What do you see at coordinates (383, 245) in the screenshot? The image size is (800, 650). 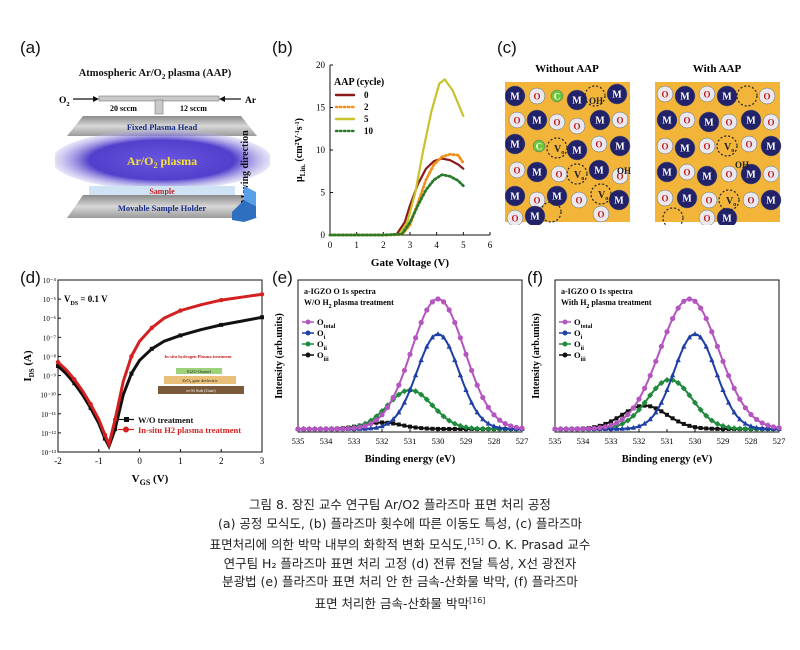 I see `x-tick-label: 2` at bounding box center [383, 245].